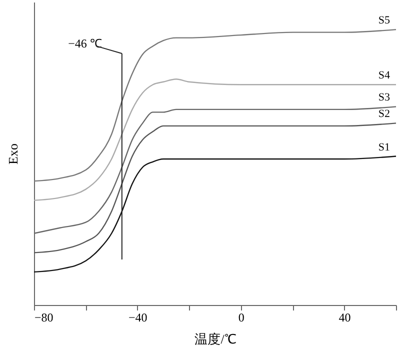 The height and width of the screenshot is (346, 399). Describe the element at coordinates (384, 20) in the screenshot. I see `series-label: S5` at that location.